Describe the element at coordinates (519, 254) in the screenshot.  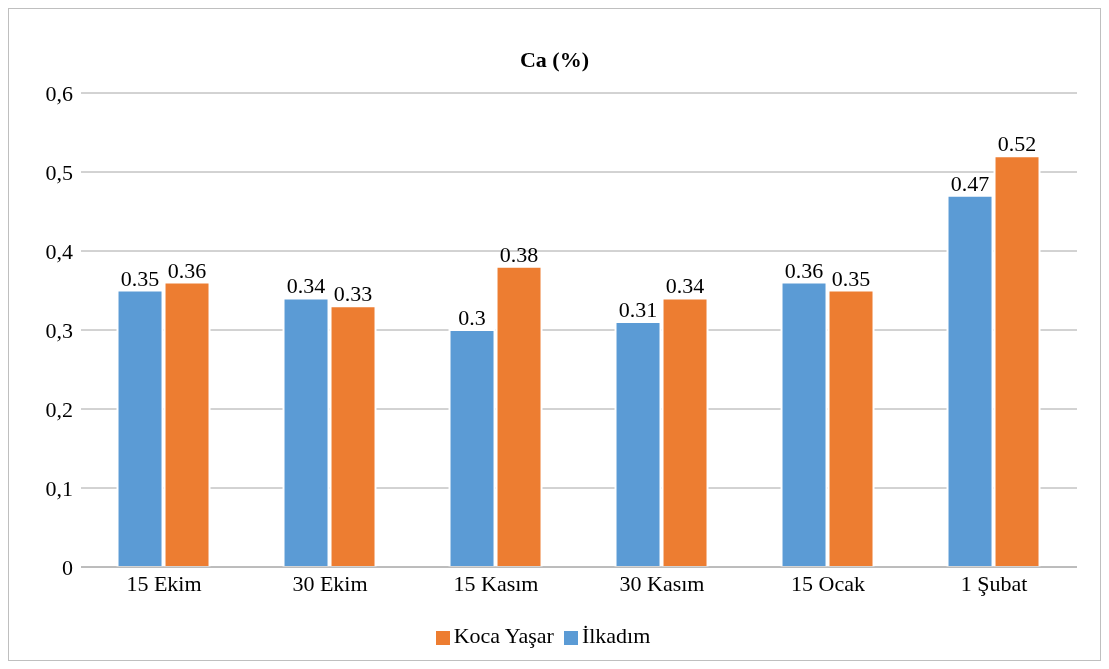
I see `data-label: 0.38` at that location.